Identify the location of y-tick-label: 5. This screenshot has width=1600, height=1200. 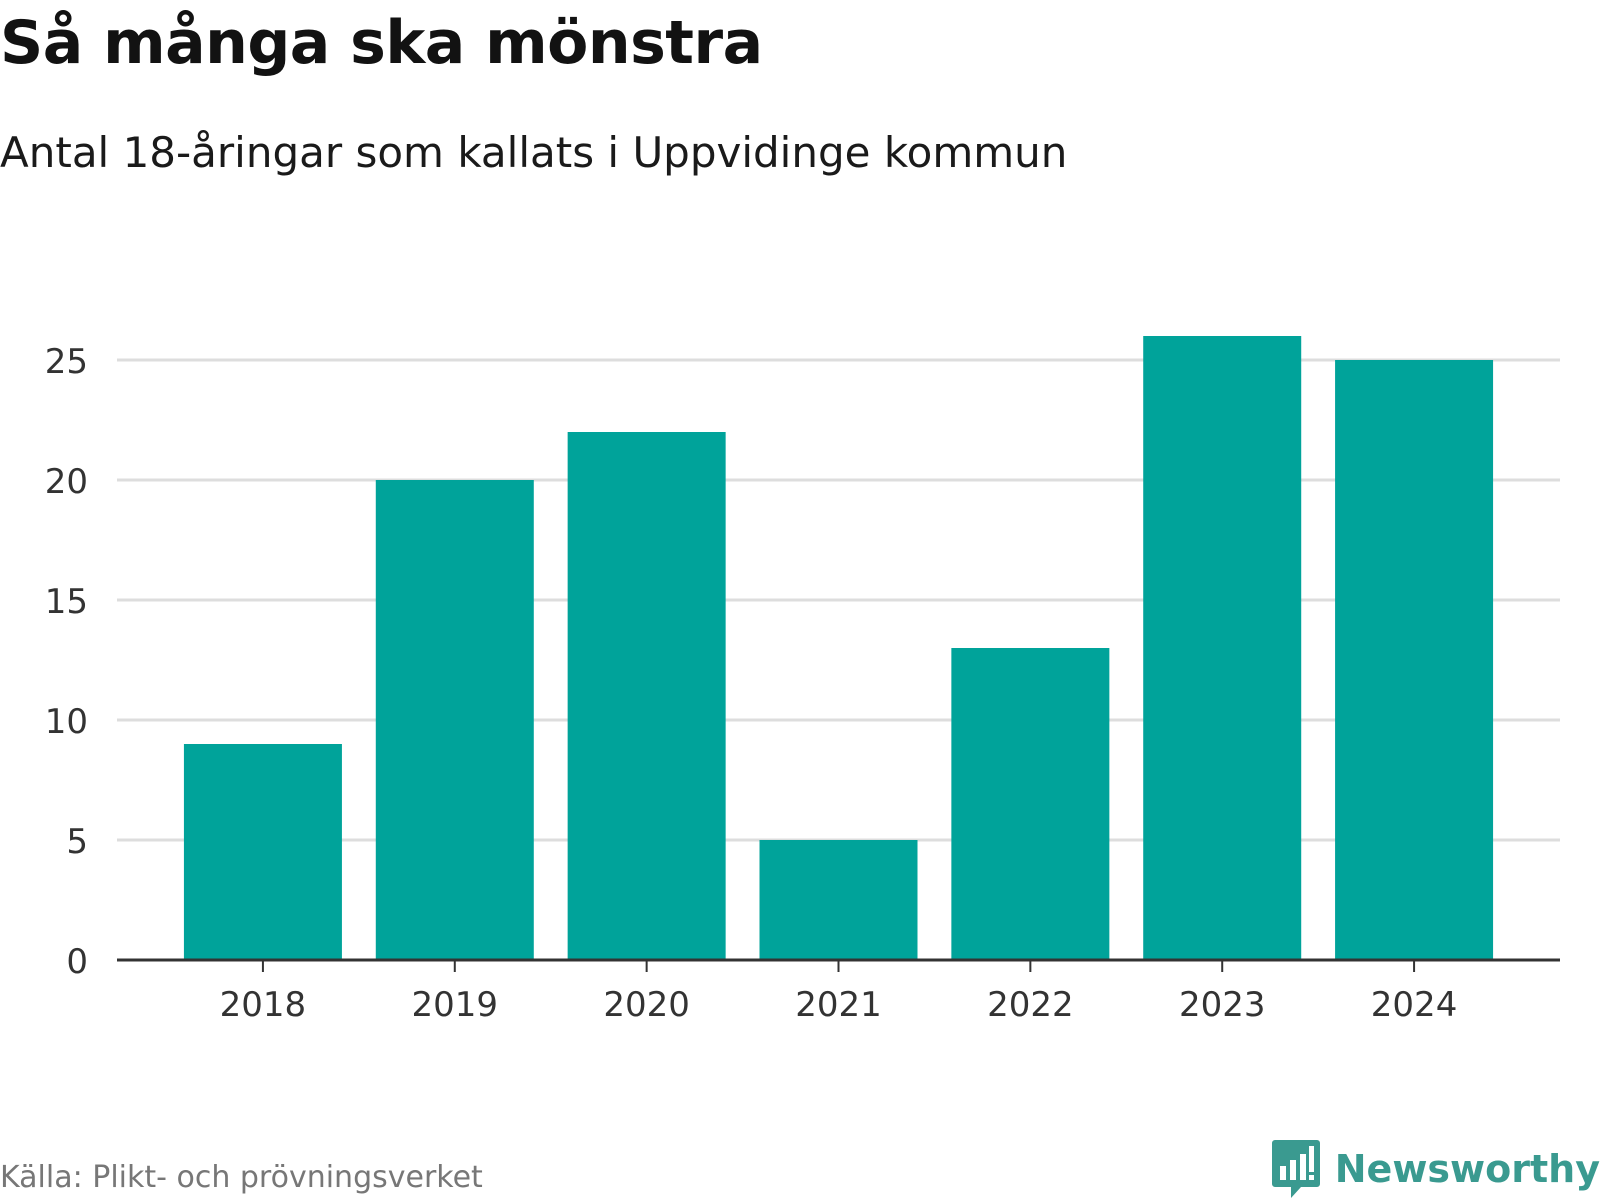
(77, 842).